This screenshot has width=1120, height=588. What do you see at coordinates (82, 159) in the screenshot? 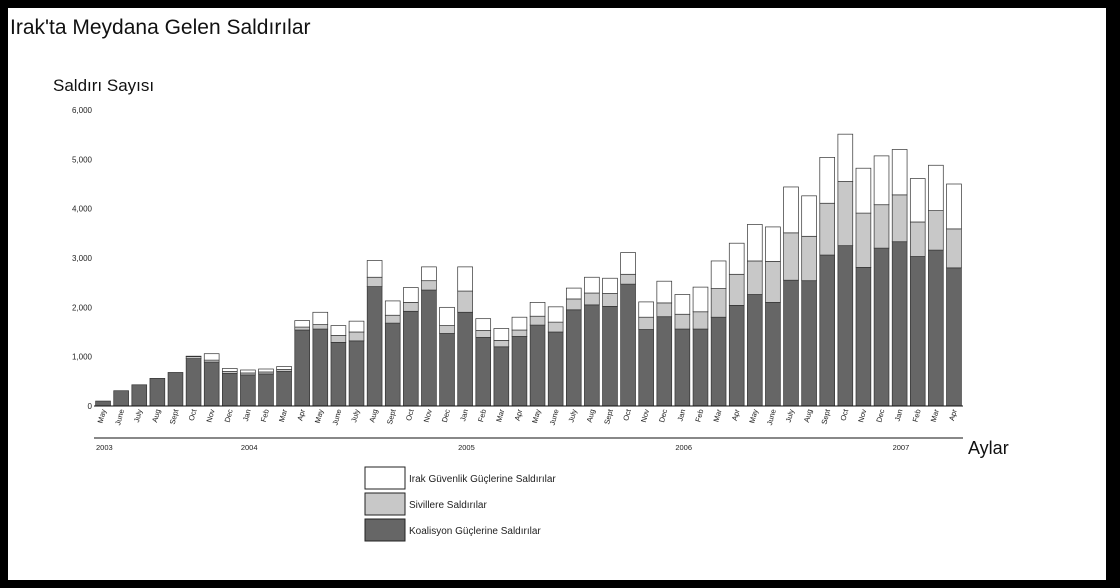
I see `y-tick-label: 5,000` at bounding box center [82, 159].